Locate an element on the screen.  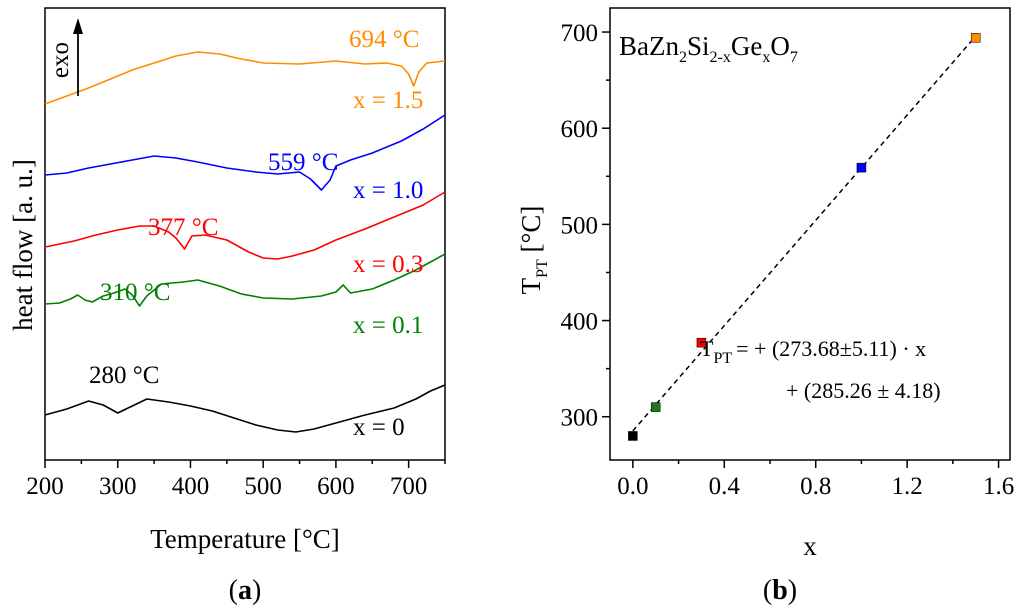
fit-equation-line1: TPT = + (273.68±5.11) · x is located at coordinates (813, 351).